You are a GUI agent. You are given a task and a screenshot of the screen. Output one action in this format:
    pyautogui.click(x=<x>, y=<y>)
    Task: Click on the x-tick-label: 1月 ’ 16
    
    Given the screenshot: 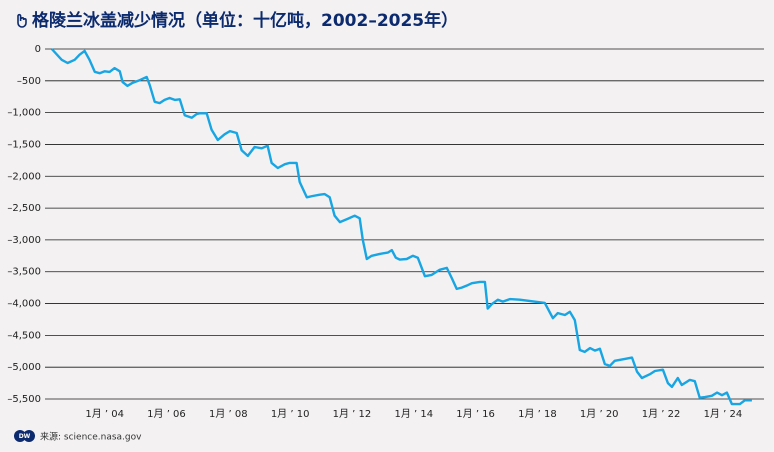 What is the action you would take?
    pyautogui.click(x=475, y=414)
    